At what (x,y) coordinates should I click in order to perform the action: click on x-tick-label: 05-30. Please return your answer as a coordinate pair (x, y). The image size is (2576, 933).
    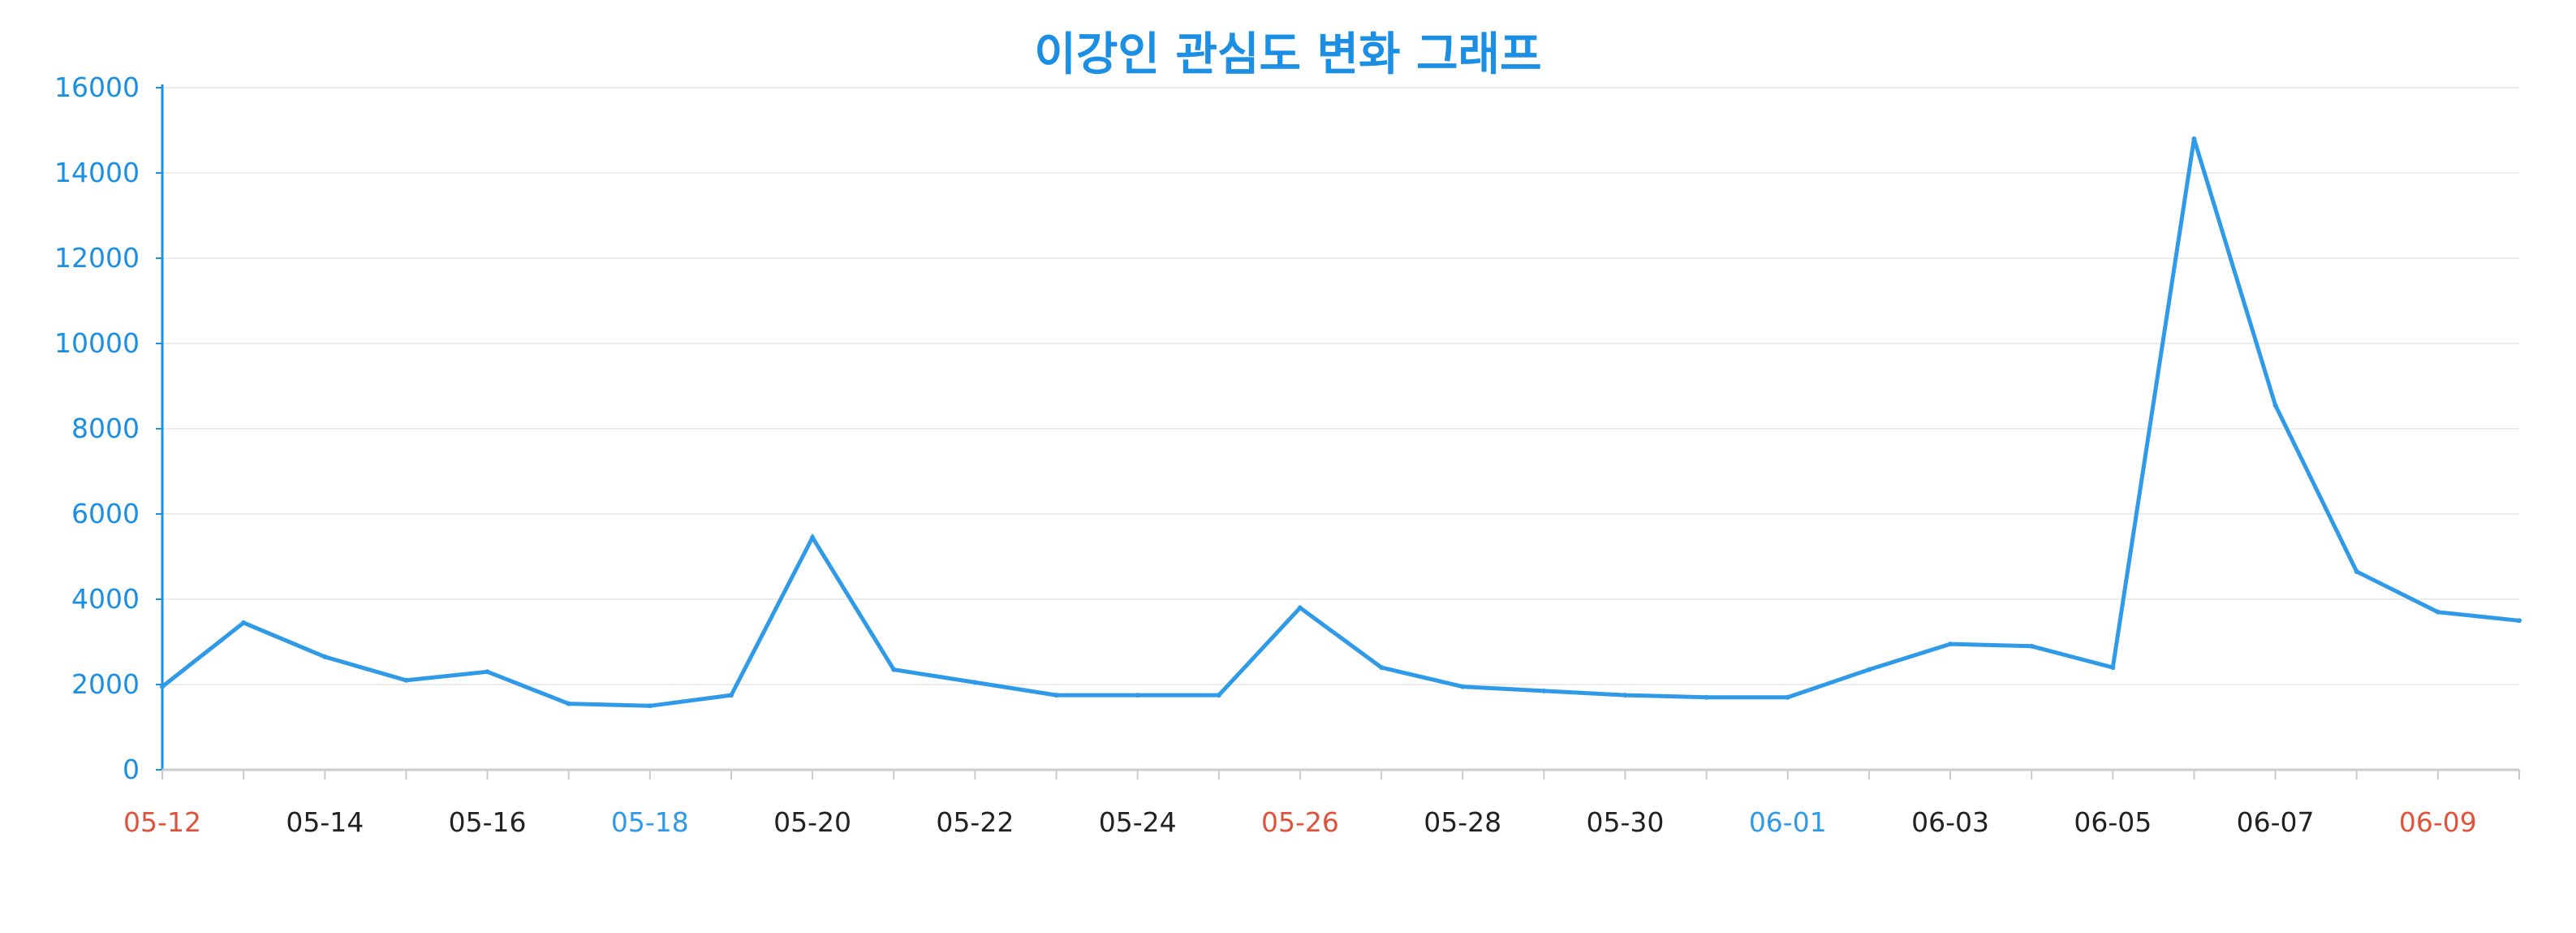
    Looking at the image, I should click on (1626, 822).